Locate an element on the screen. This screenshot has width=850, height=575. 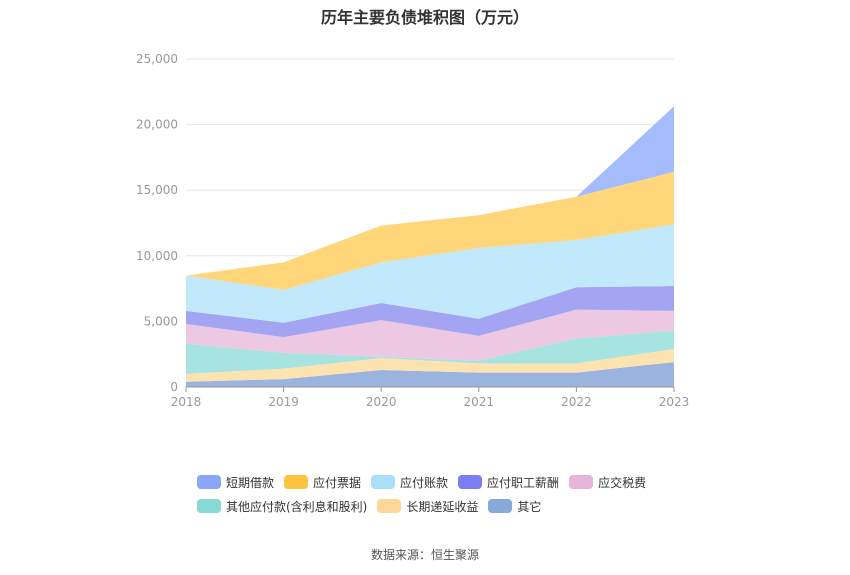
legend-item: 应付账款 is located at coordinates (409, 482).